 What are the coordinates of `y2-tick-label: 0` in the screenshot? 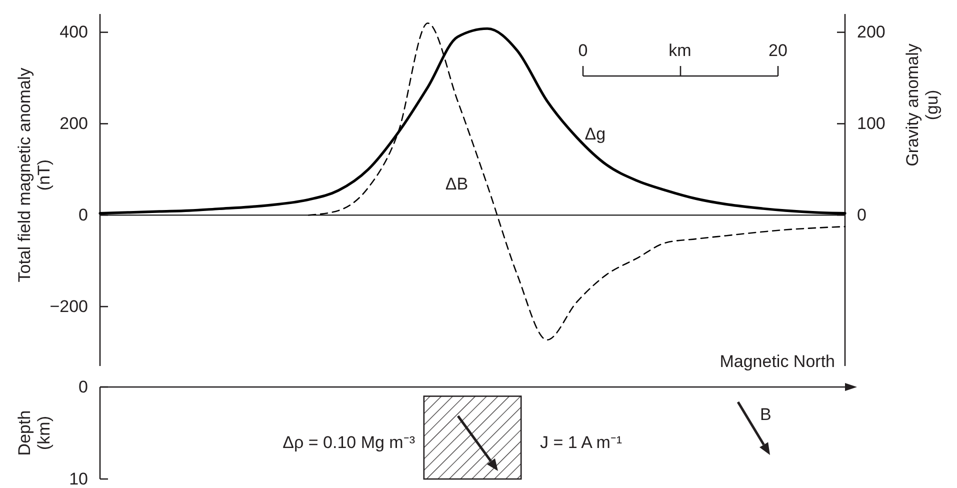 It's located at (861, 215).